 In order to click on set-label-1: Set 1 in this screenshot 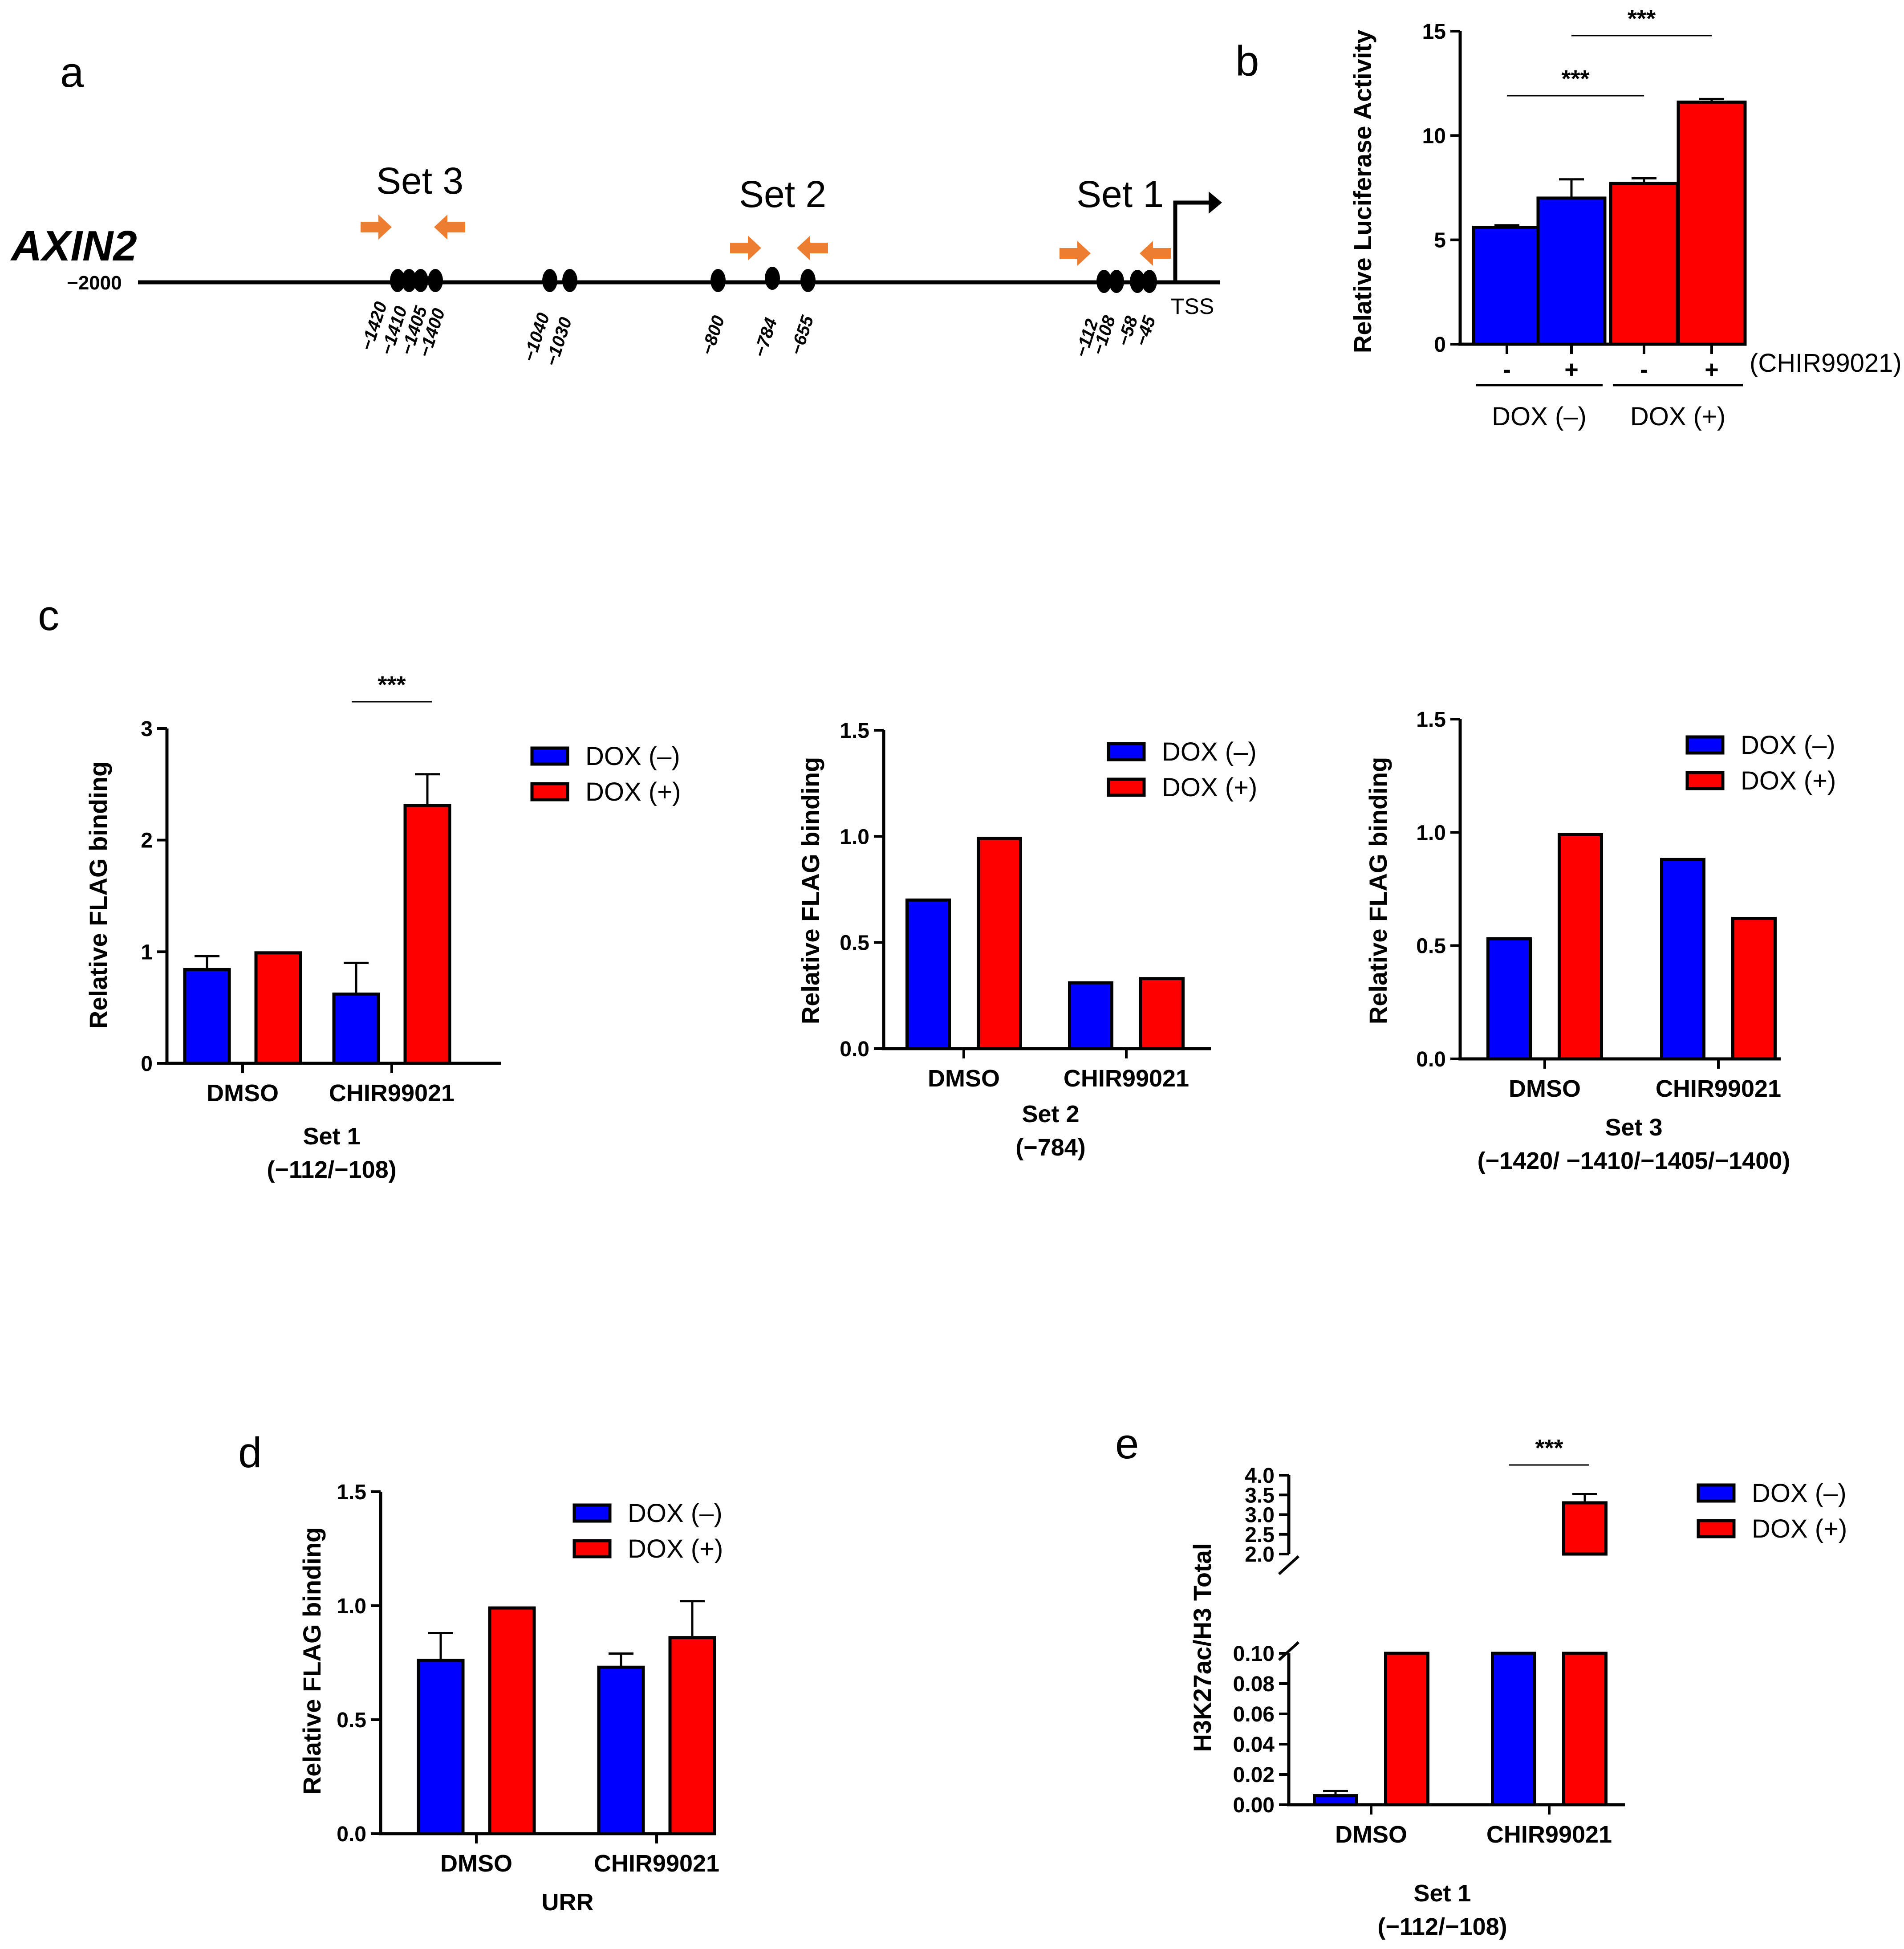, I will do `click(1120, 194)`.